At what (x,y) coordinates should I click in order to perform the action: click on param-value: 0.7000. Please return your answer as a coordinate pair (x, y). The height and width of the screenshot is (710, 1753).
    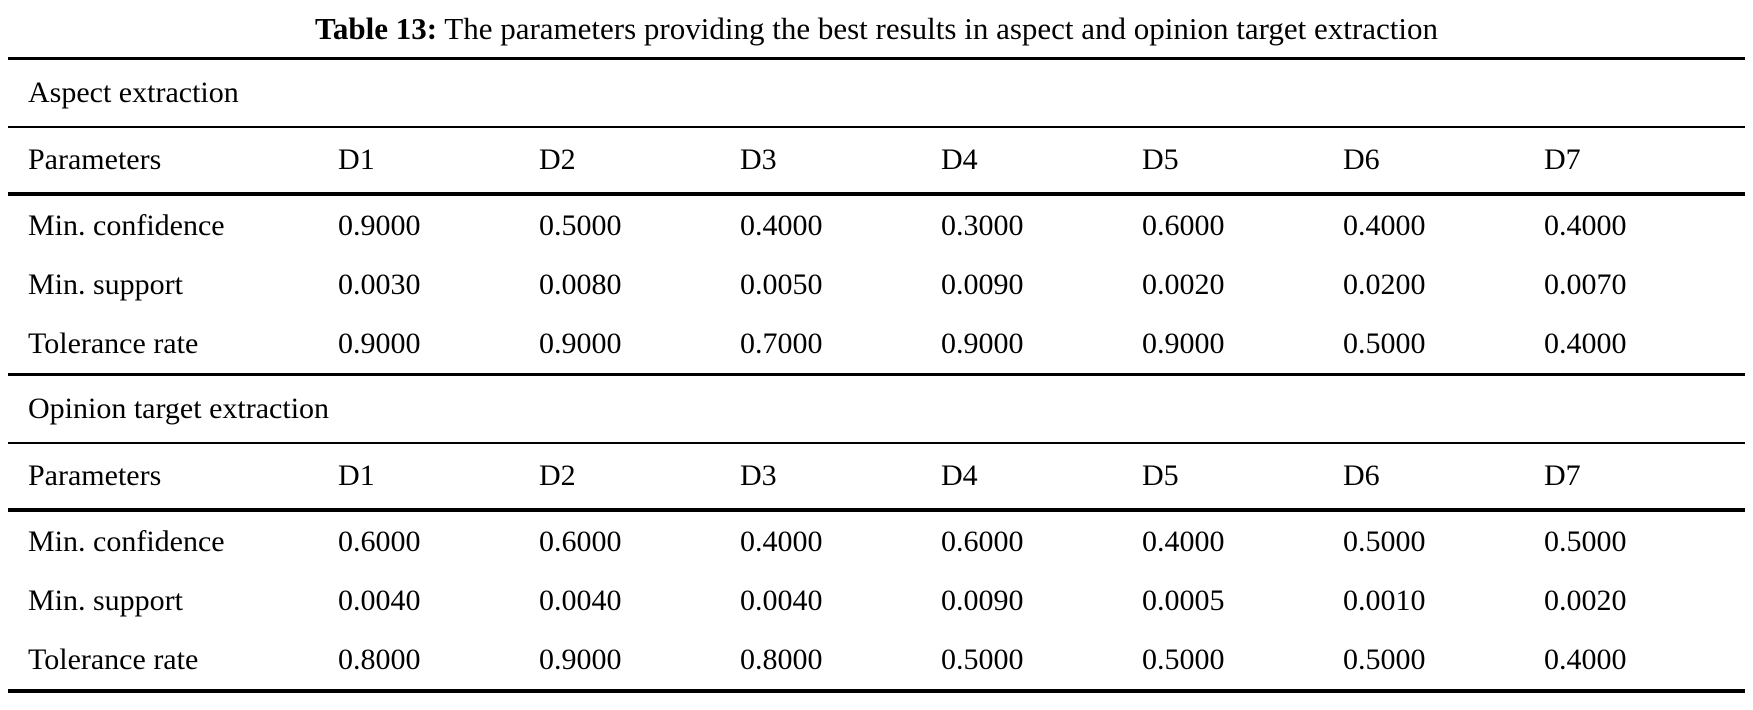
    Looking at the image, I should click on (781, 343).